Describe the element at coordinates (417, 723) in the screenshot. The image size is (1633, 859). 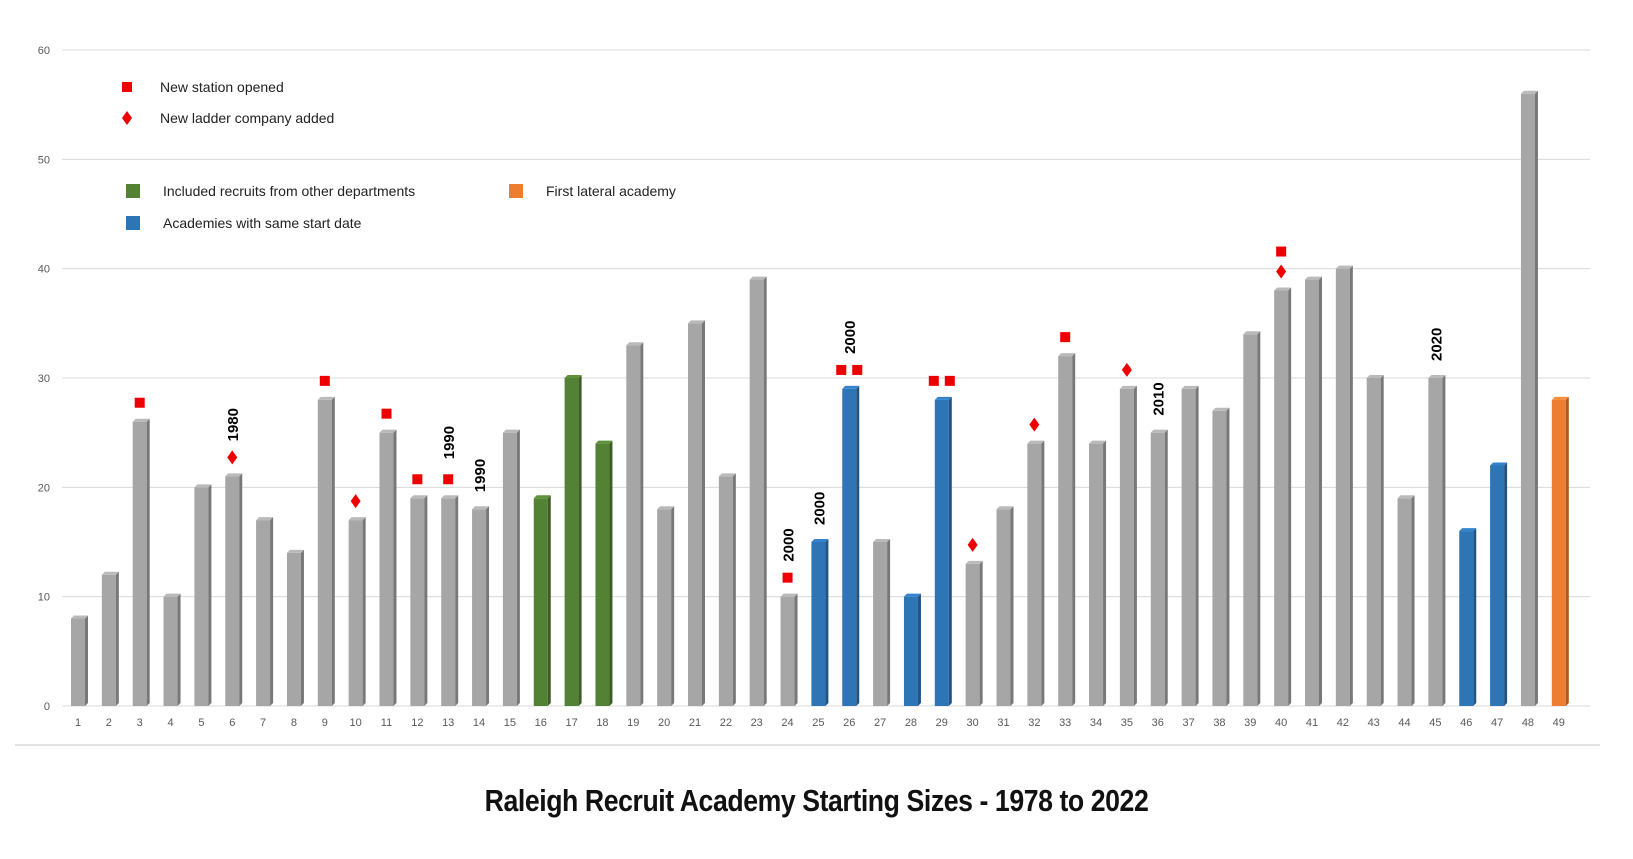
I see `x-tick-label: 12` at that location.